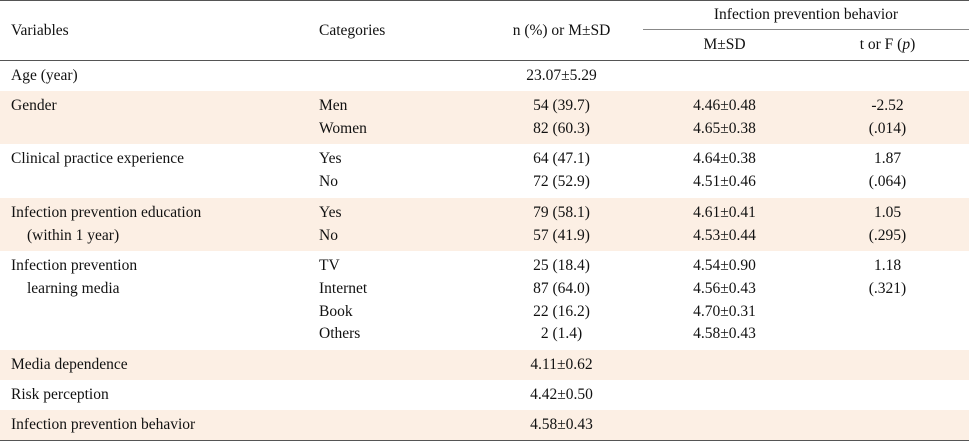  Describe the element at coordinates (397, 224) in the screenshot. I see `cell-categories: Yes No` at that location.